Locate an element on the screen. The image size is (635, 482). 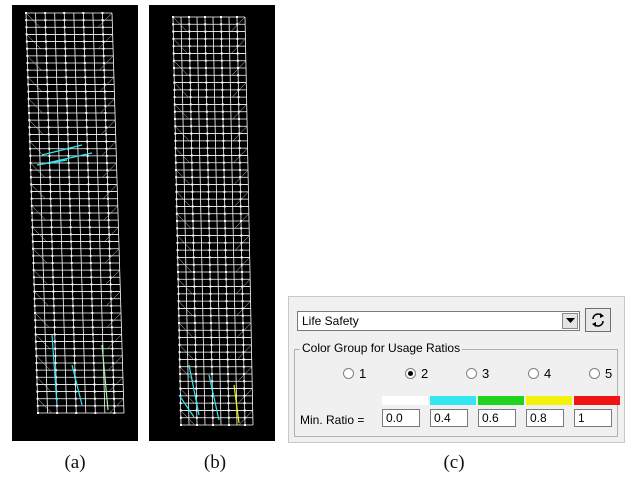
min-ratio-input-4: 0.8 is located at coordinates (545, 418).